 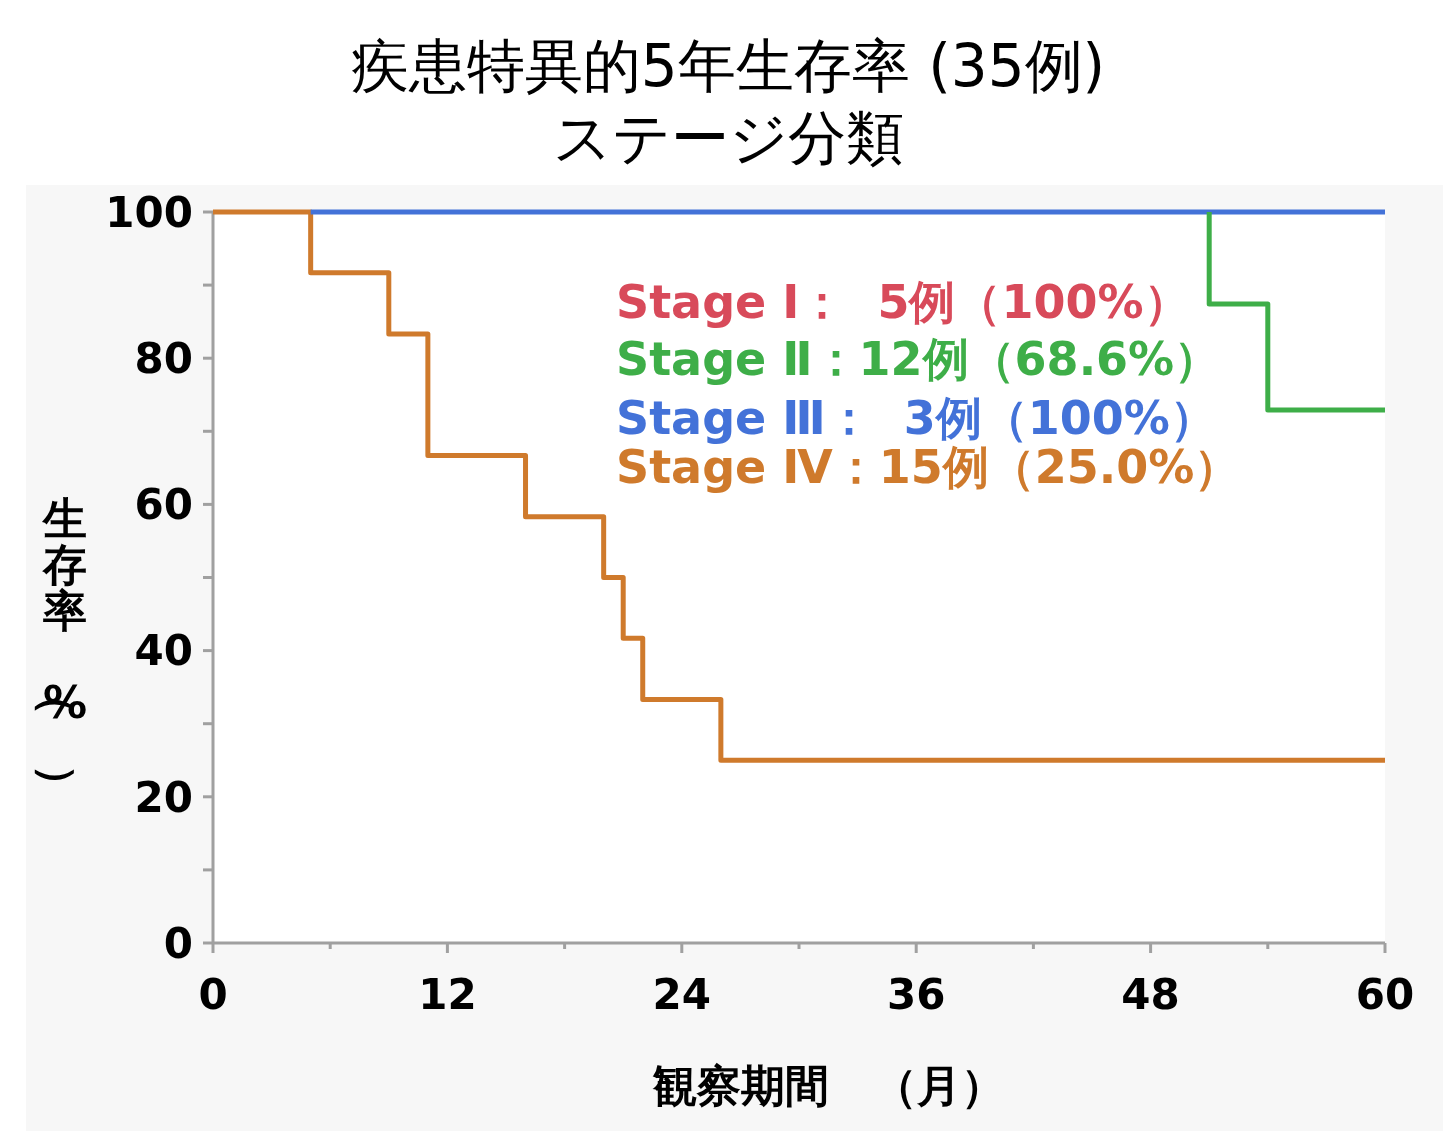 What do you see at coordinates (903, 302) in the screenshot?
I see `legend-label: Stage Ⅰ： 5例（100%）` at bounding box center [903, 302].